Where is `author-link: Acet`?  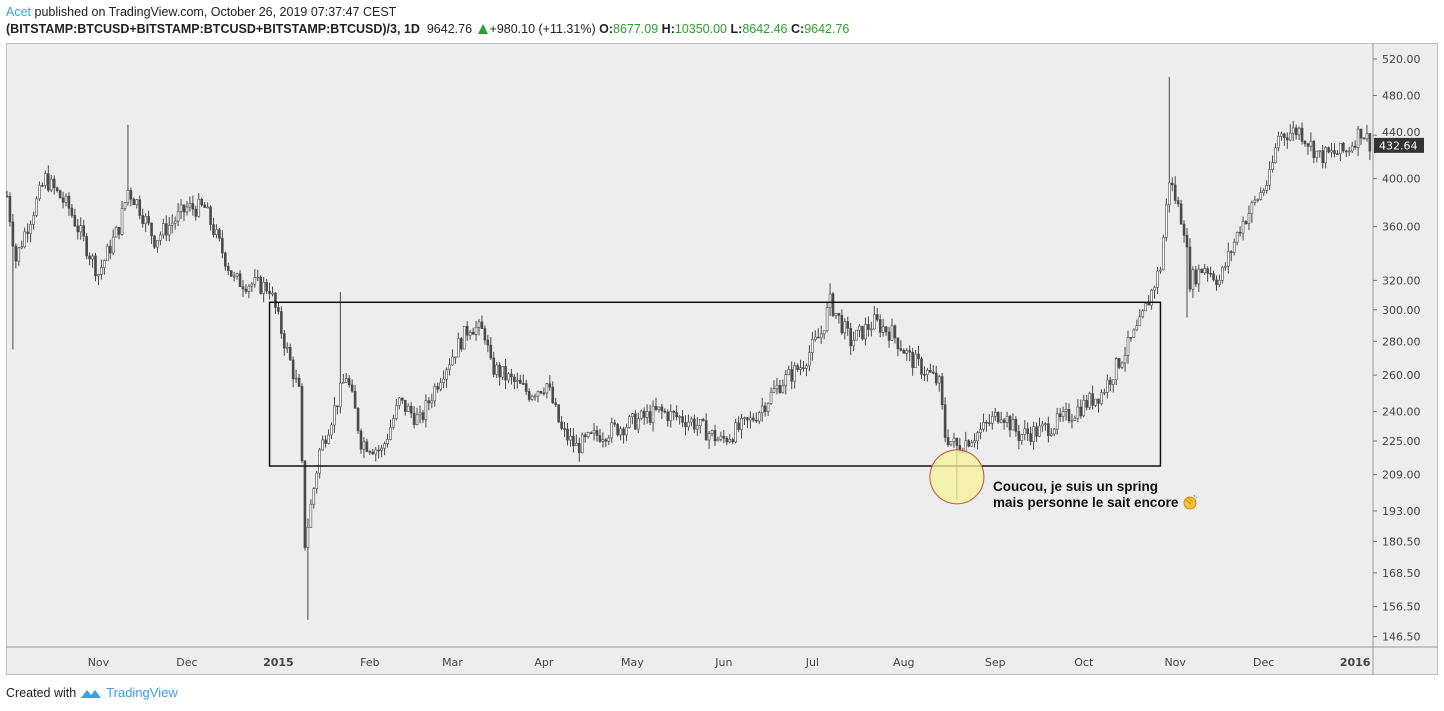
author-link: Acet is located at coordinates (19, 12).